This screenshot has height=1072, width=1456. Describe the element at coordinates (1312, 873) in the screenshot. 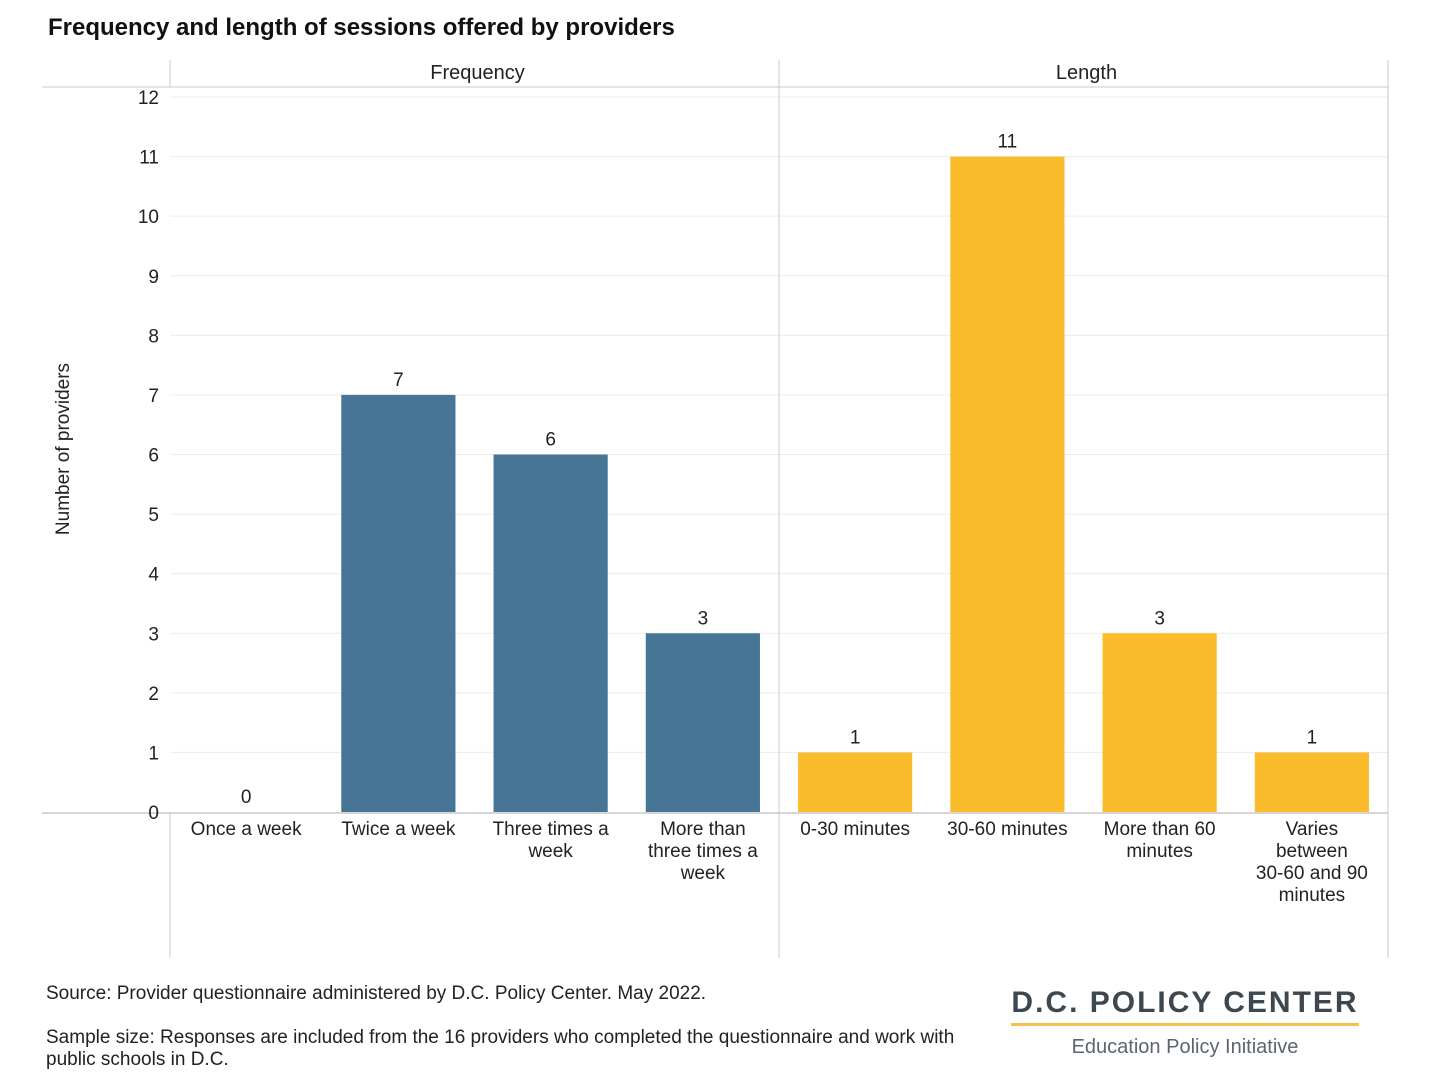

I see `x-tick-label: 30-60 and 90` at that location.